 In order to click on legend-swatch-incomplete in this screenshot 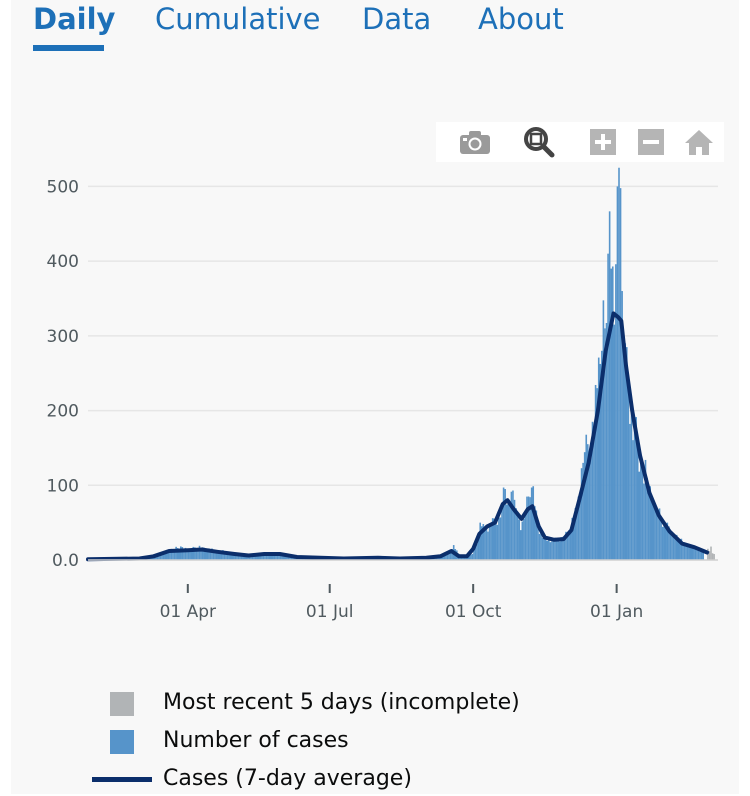, I will do `click(122, 704)`.